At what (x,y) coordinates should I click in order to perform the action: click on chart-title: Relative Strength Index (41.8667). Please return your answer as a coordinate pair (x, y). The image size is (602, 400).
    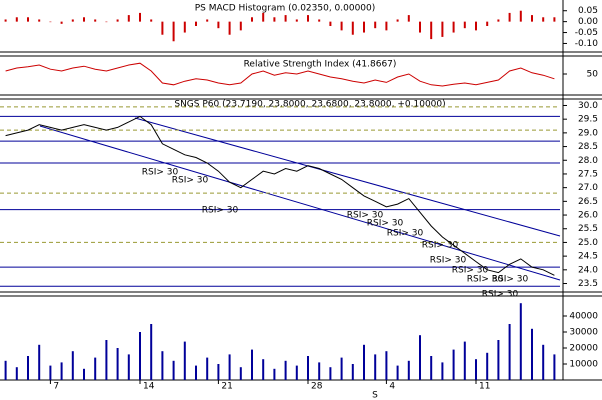
    Looking at the image, I should click on (320, 65).